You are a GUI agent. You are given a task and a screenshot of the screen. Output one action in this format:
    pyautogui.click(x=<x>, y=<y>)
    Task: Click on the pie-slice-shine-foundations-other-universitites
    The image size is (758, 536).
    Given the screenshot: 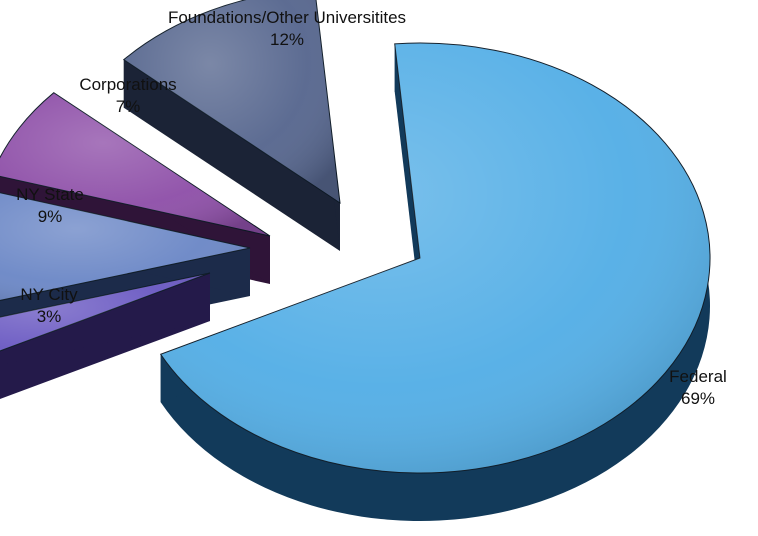 What is the action you would take?
    pyautogui.click(x=231, y=101)
    